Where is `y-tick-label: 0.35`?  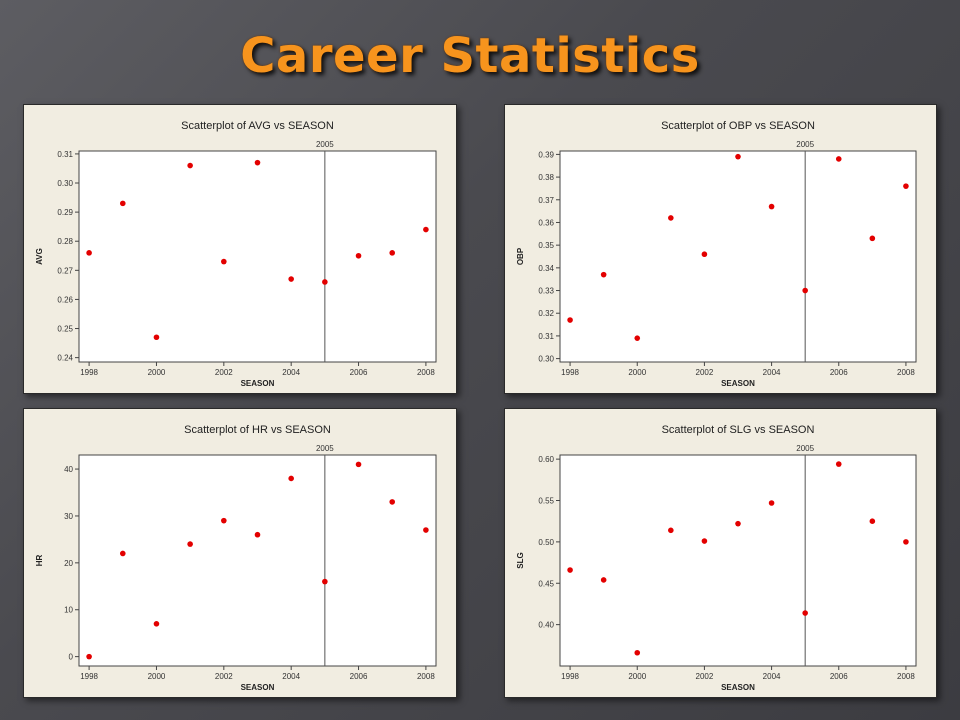
y-tick-label: 0.35 is located at coordinates (546, 245).